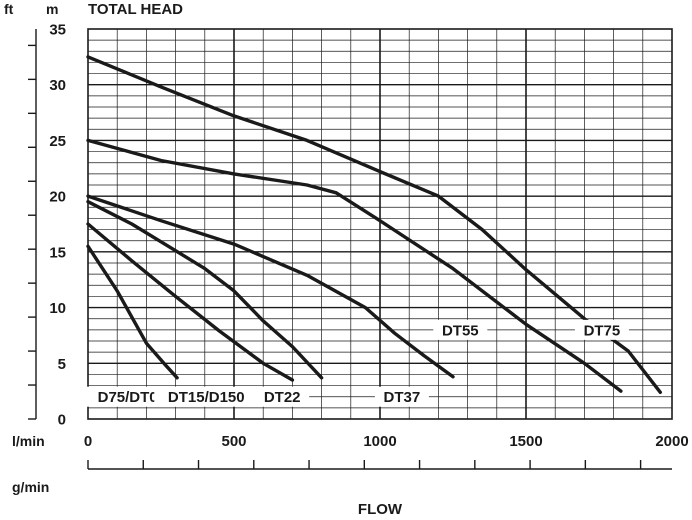 The width and height of the screenshot is (692, 520). What do you see at coordinates (28, 441) in the screenshot?
I see `x-unit-primary: l/min` at bounding box center [28, 441].